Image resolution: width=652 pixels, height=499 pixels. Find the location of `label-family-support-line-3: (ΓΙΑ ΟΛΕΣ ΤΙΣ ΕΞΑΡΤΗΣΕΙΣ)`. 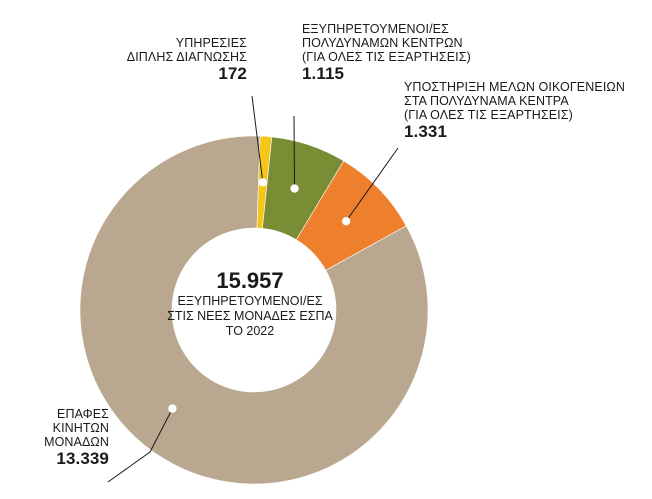

label-family-support-line-3: (ΓΙΑ ΟΛΕΣ ΤΙΣ ΕΞΑΡΤΗΣΕΙΣ) is located at coordinates (488, 115).